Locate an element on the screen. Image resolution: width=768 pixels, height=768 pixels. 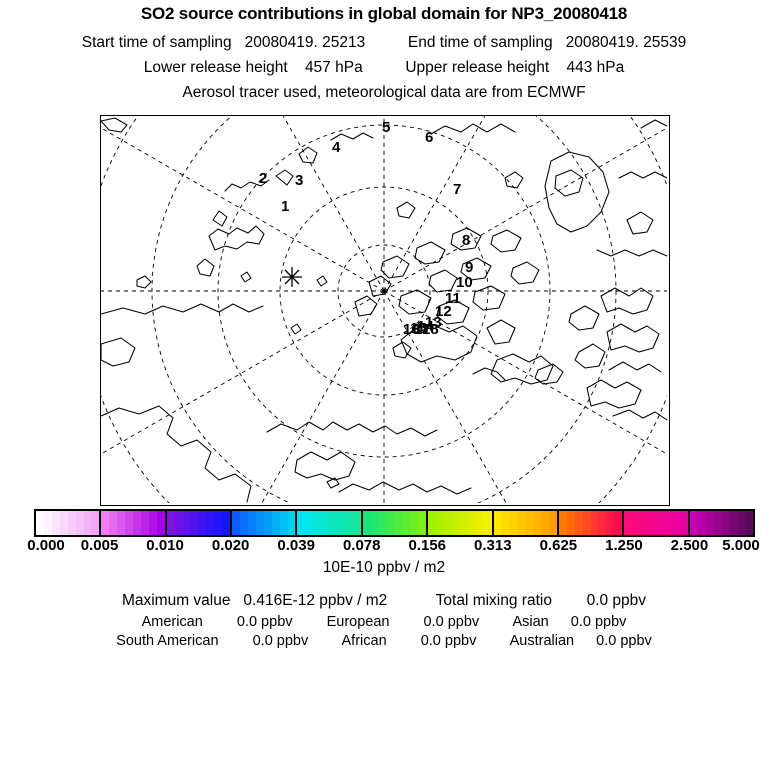
colorbar-tick-11: 5.000 is located at coordinates (741, 545).